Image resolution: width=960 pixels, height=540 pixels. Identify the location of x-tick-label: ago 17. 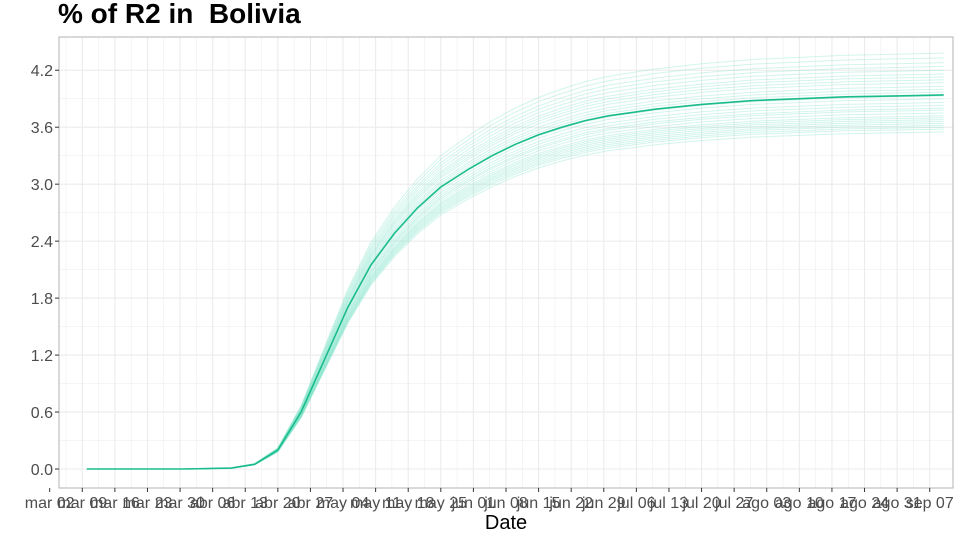
(831, 503).